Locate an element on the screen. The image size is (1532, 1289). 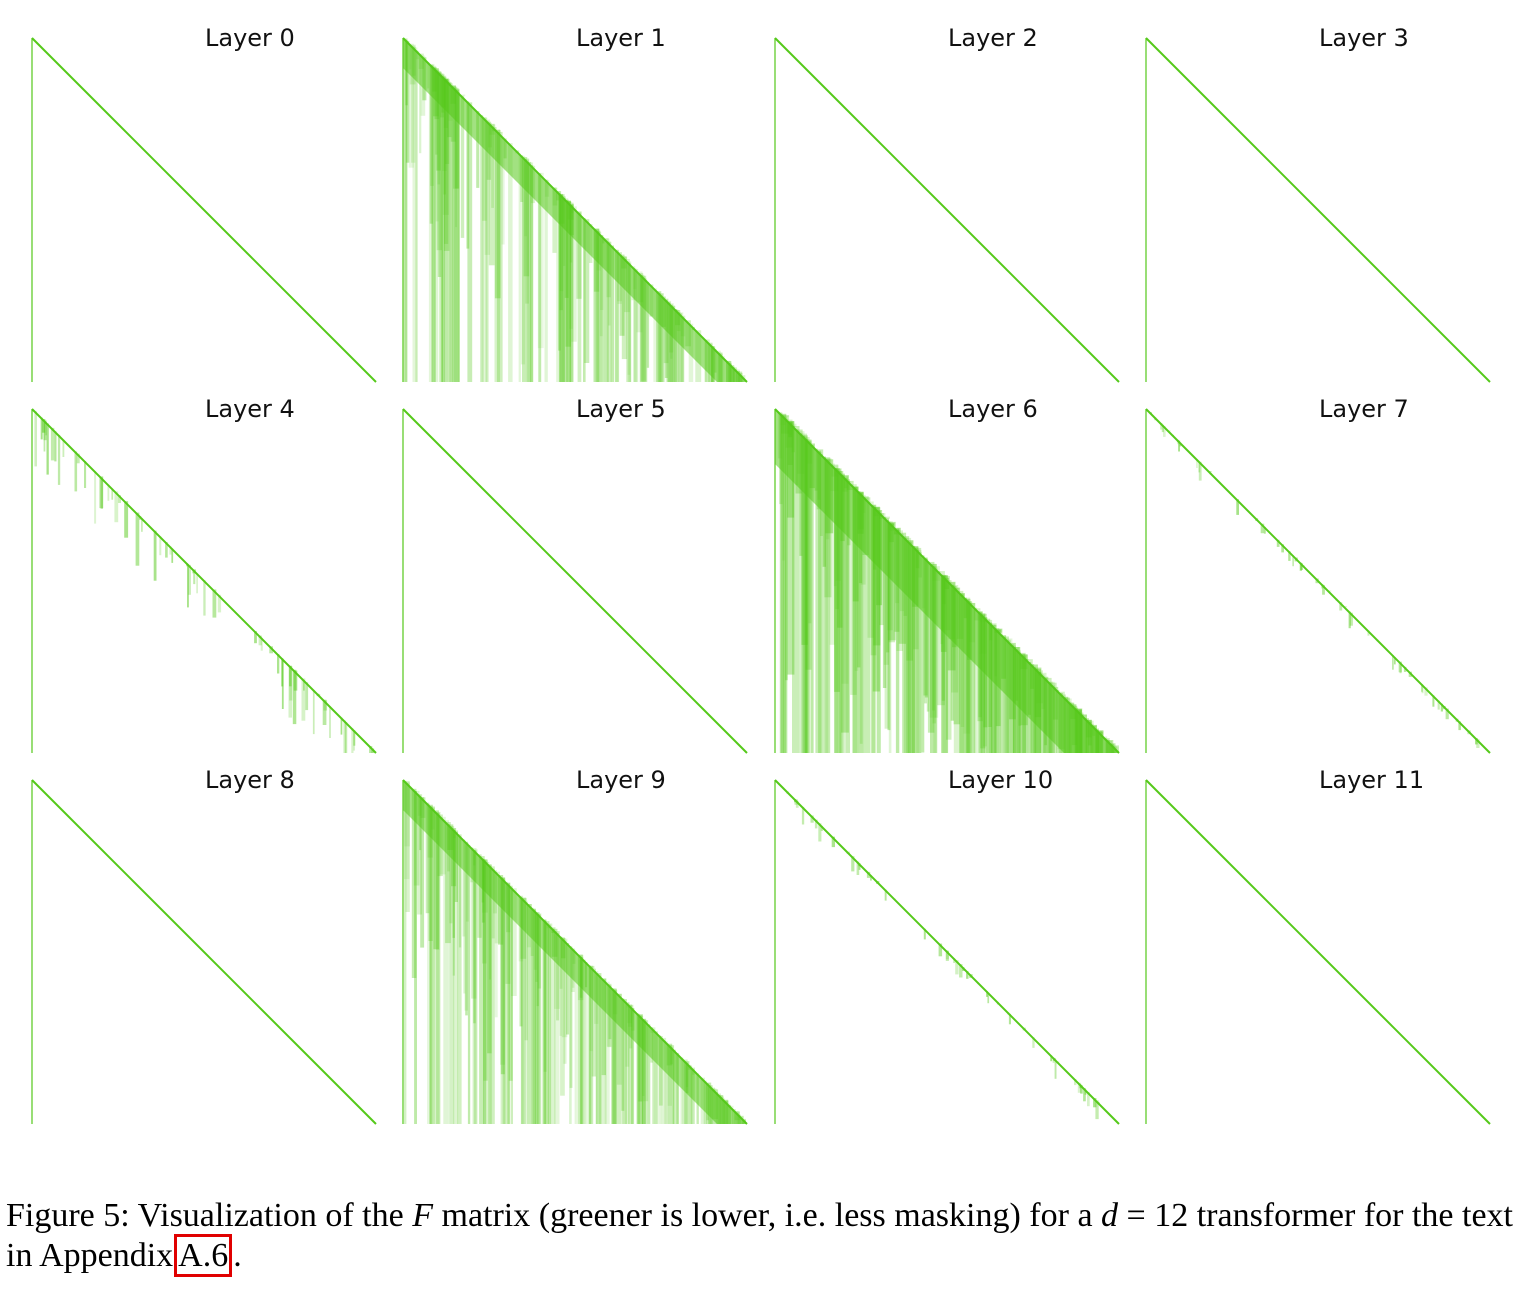
appendix-ref-link: A.6 is located at coordinates (203, 1255).